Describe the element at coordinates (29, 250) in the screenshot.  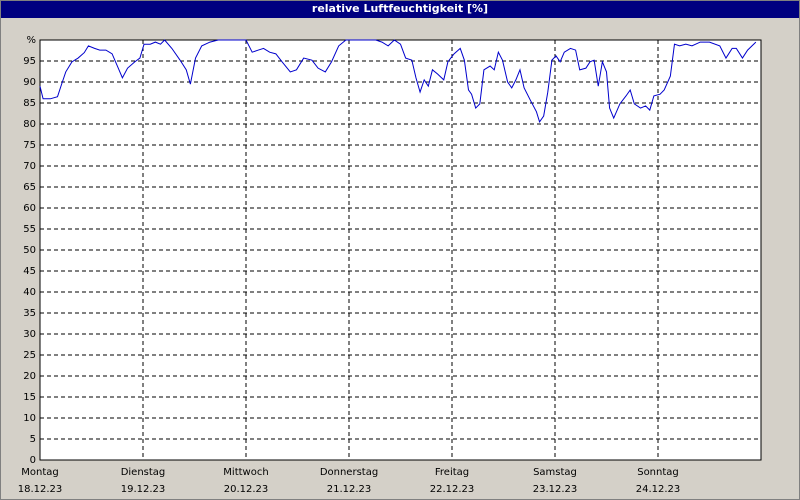
I see `y-tick-label: 50` at that location.